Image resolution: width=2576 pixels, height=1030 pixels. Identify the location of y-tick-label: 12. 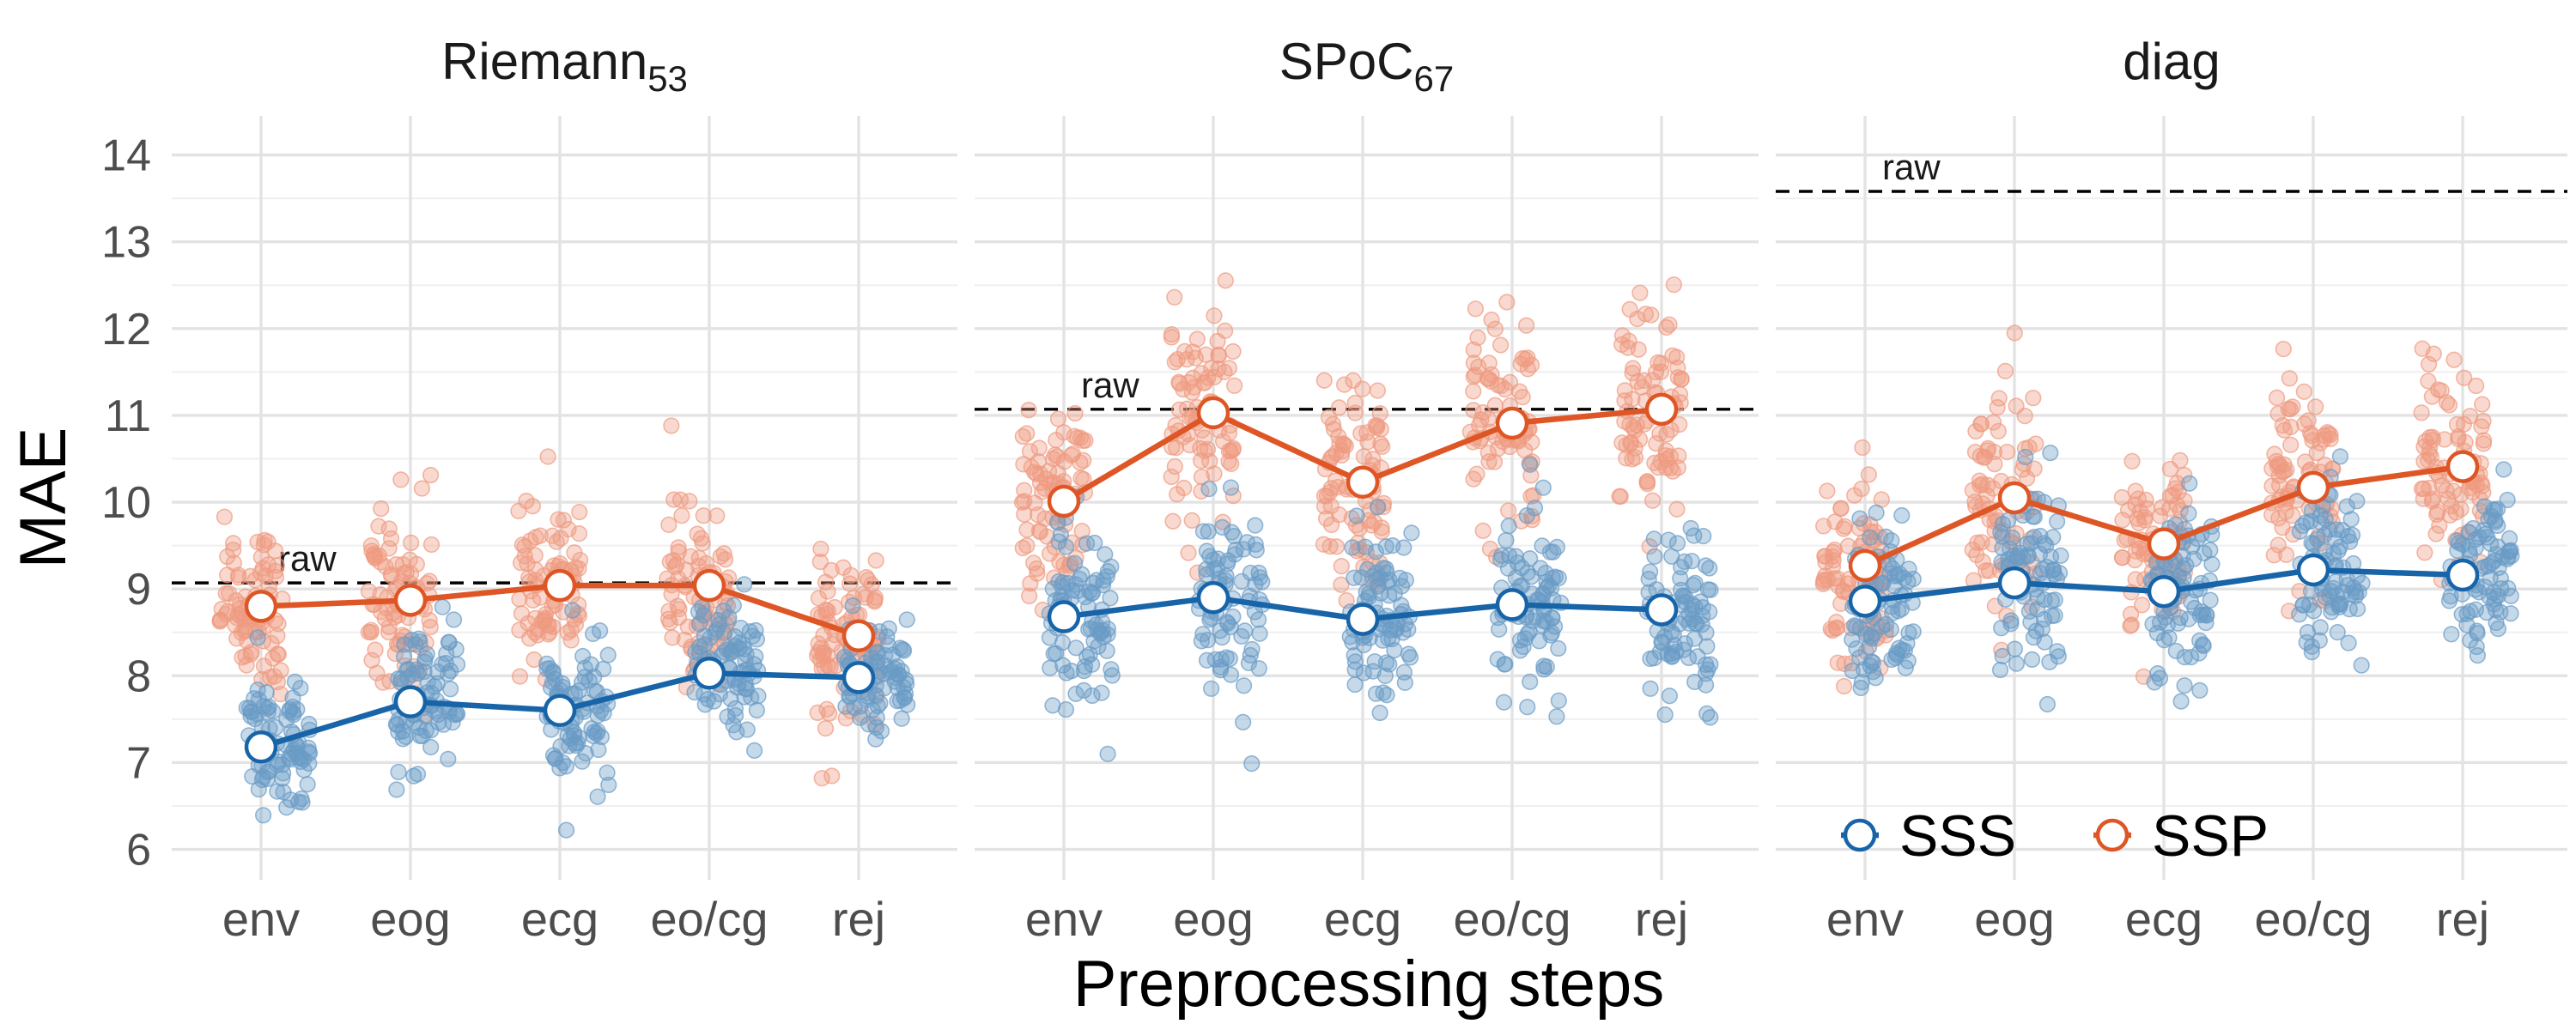
(126, 329).